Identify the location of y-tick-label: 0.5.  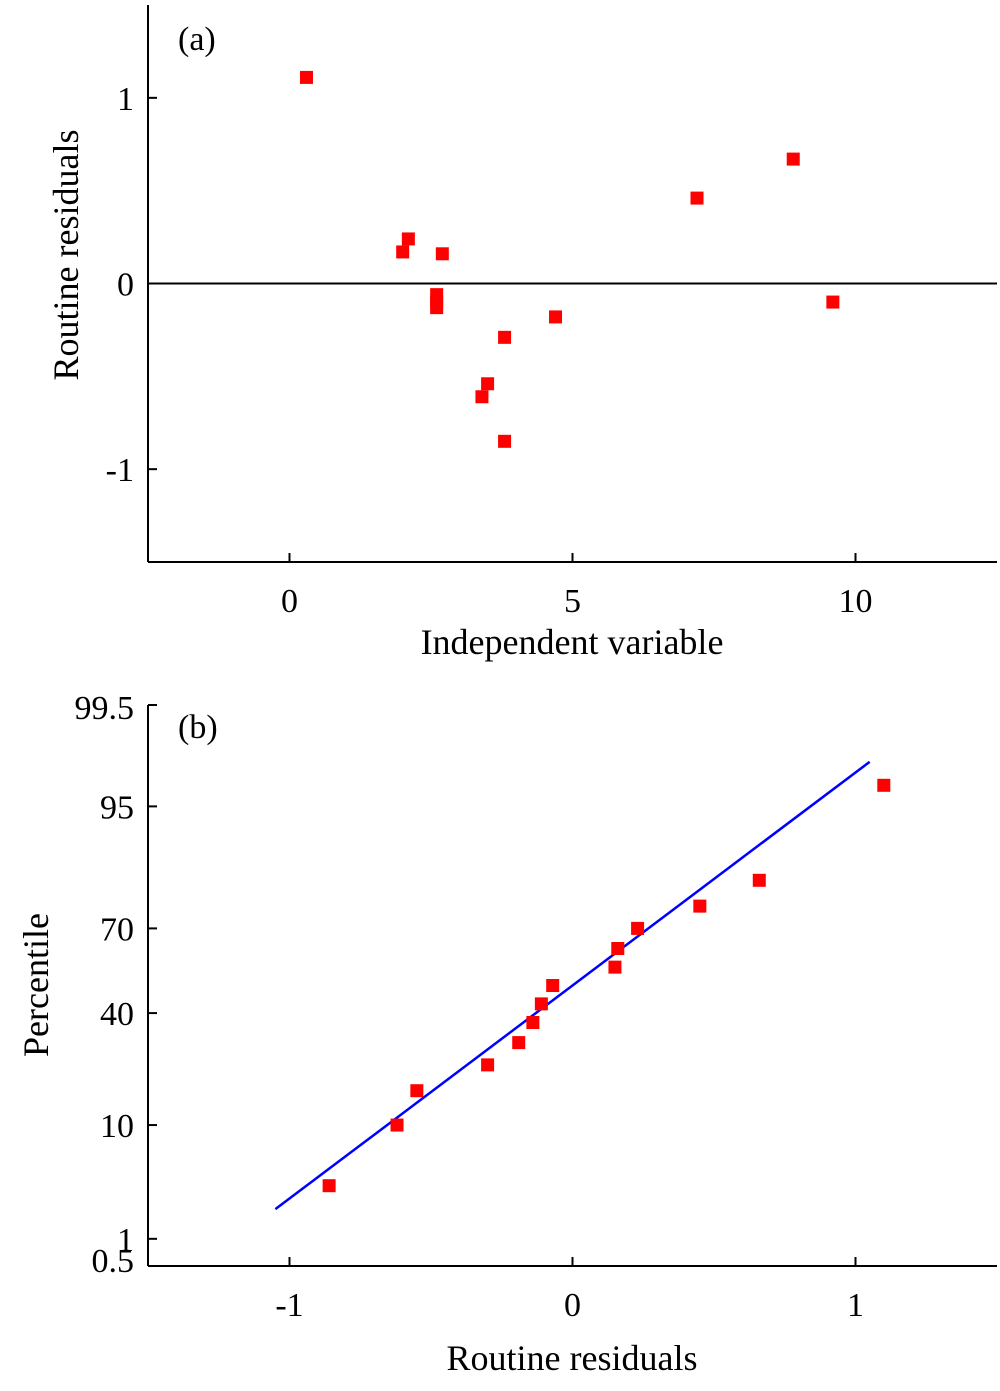
(113, 1261).